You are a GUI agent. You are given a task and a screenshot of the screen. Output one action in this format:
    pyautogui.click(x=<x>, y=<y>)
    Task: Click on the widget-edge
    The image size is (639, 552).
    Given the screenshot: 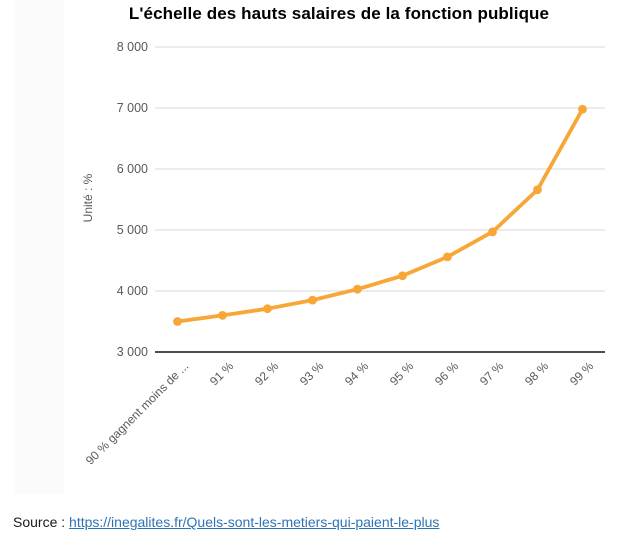 What is the action you would take?
    pyautogui.click(x=39, y=247)
    